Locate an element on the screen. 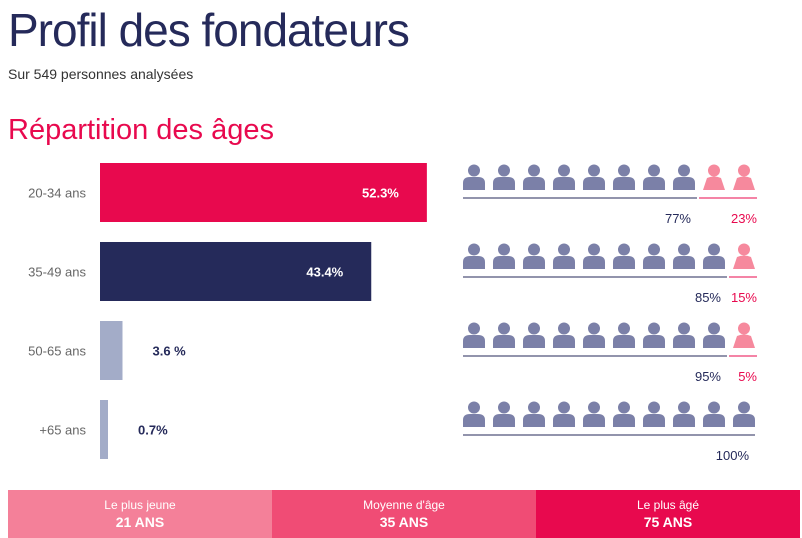  page-title: Profil des fondateurs is located at coordinates (209, 30).